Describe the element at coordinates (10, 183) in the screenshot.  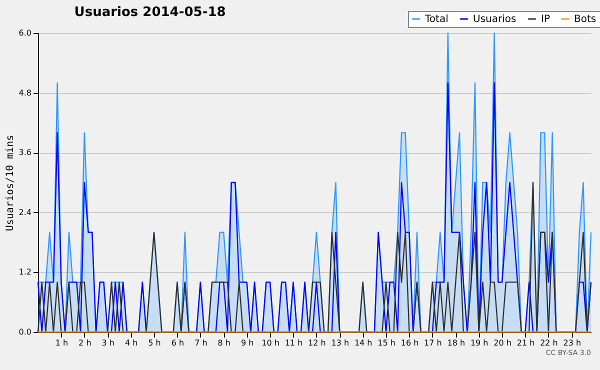
I see `y-axis-title: Usuarios/10 mins` at that location.